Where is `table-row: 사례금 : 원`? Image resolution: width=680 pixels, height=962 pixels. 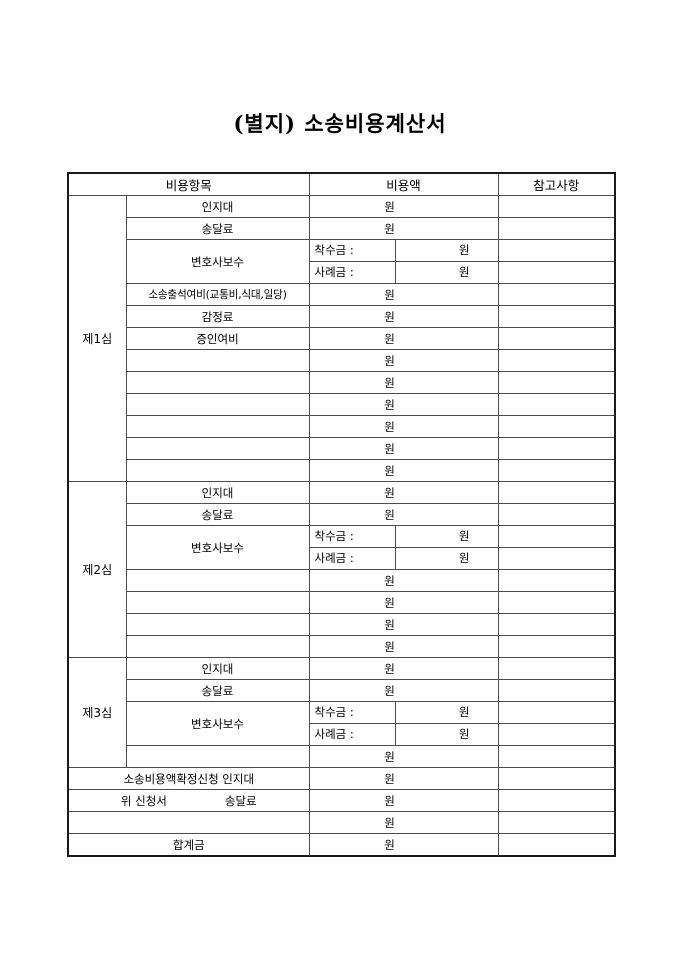
table-row: 사례금 : 원 is located at coordinates (342, 272).